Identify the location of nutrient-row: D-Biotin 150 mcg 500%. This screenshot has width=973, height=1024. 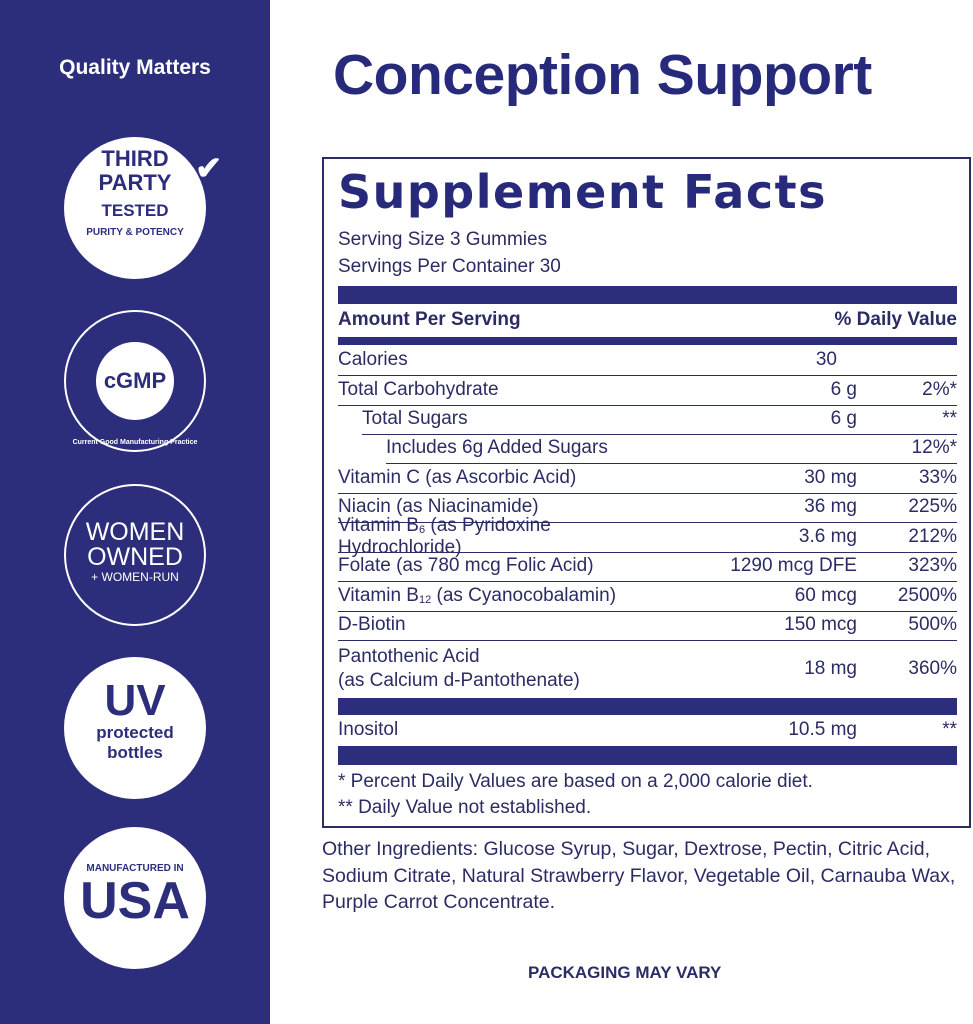
(647, 626).